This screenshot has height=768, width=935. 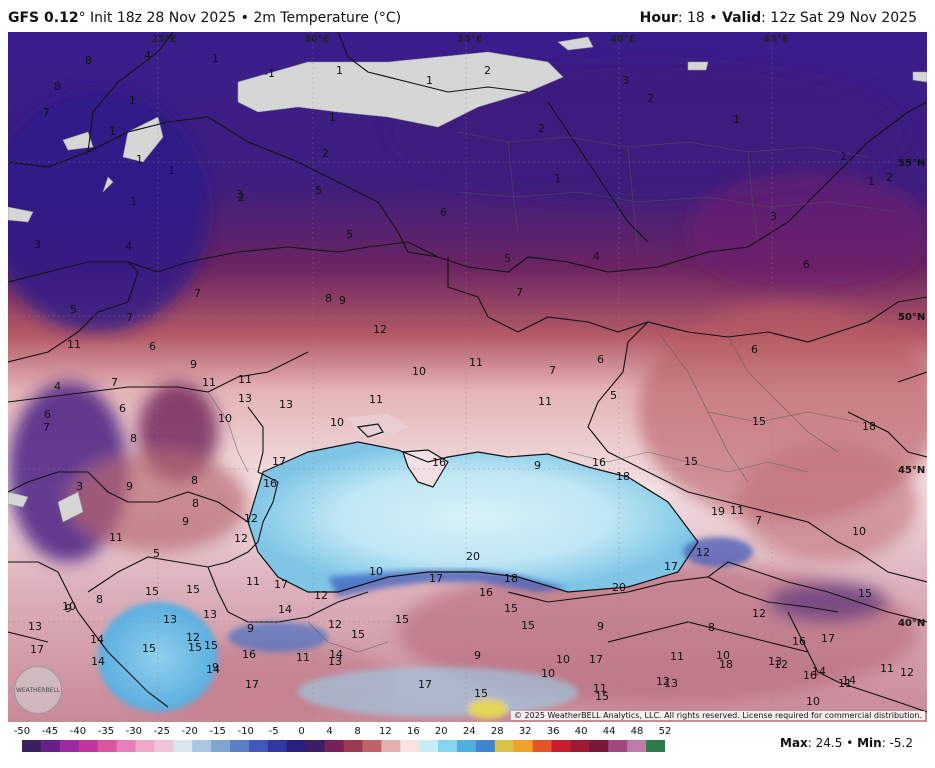 What do you see at coordinates (911, 163) in the screenshot?
I see `lat-label: 55°N` at bounding box center [911, 163].